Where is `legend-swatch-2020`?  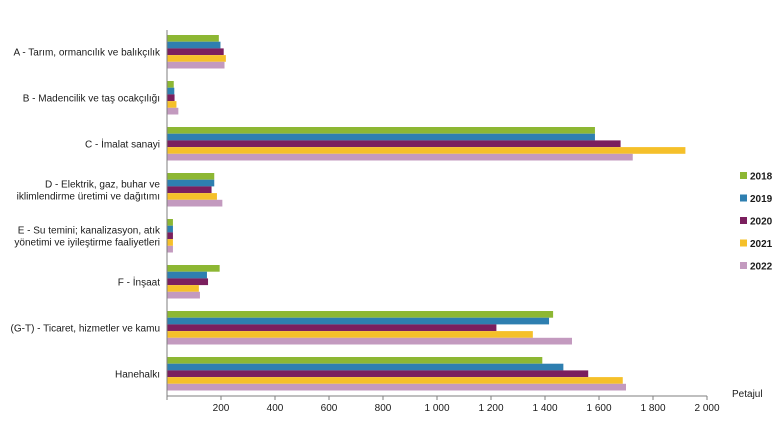
legend-swatch-2020 is located at coordinates (743, 220).